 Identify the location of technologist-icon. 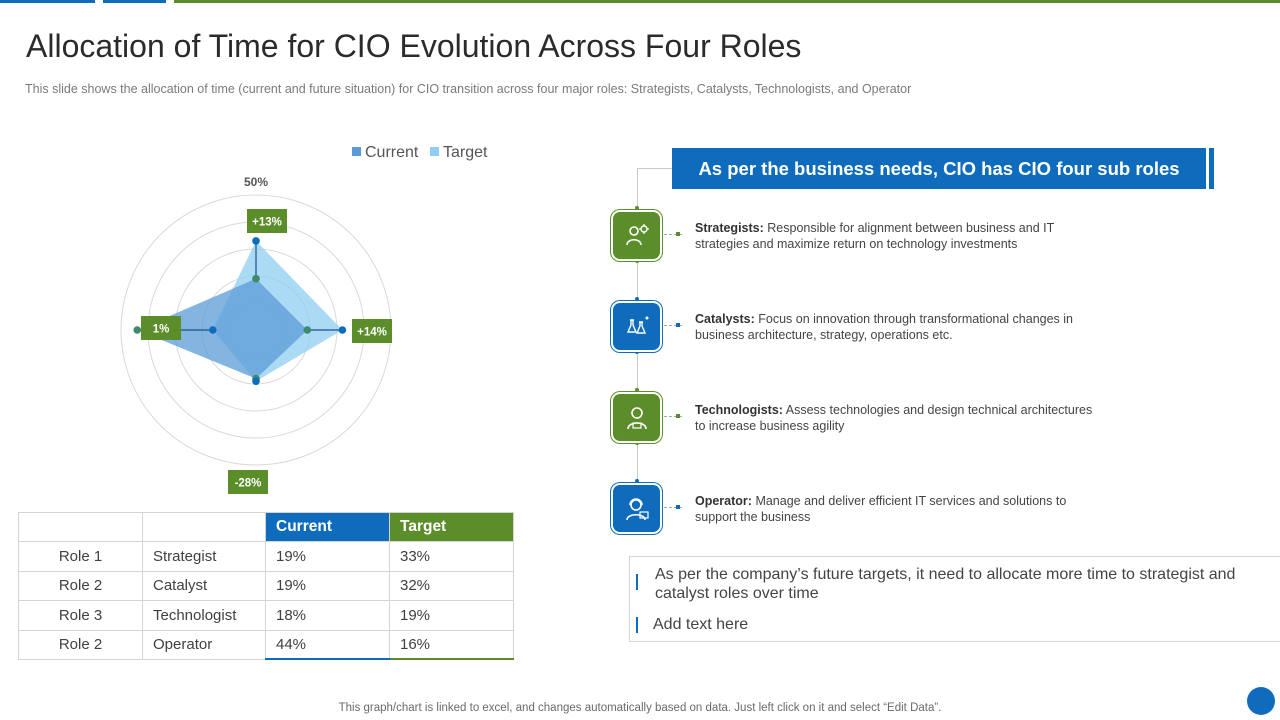
(636, 417).